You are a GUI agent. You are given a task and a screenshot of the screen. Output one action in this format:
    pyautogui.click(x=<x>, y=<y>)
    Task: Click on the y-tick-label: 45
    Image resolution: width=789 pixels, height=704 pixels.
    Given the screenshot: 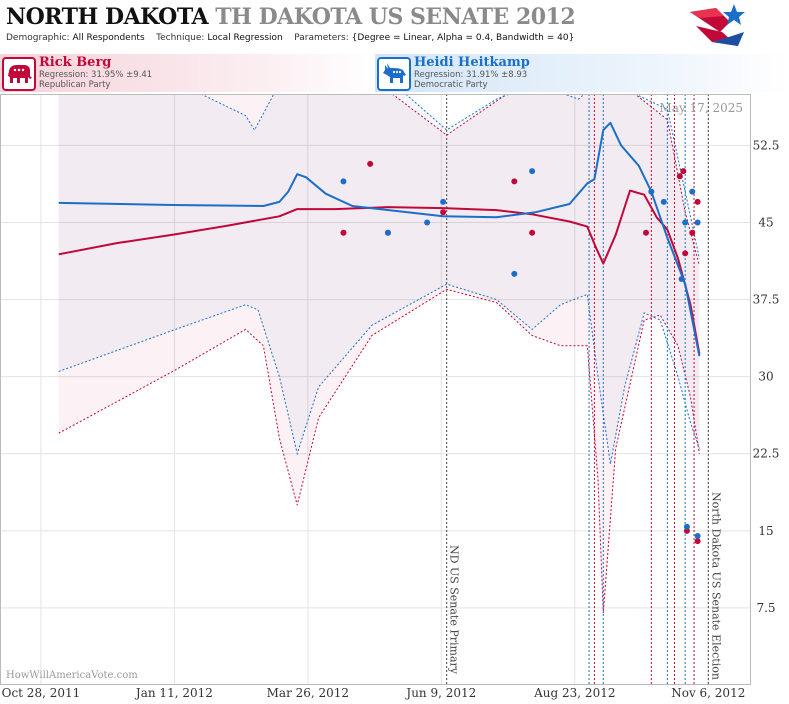 What is the action you would take?
    pyautogui.click(x=765, y=222)
    